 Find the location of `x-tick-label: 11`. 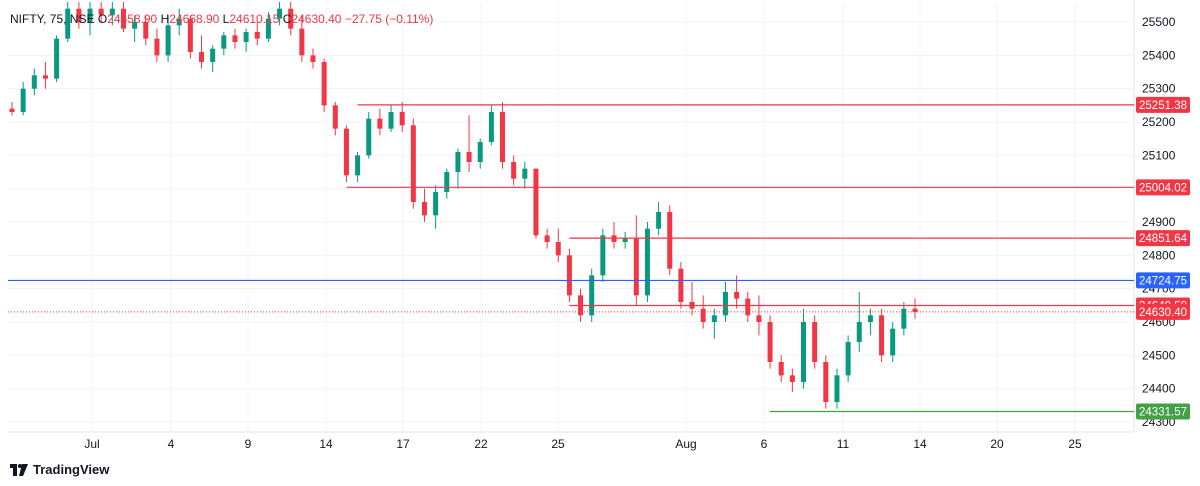

x-tick-label: 11 is located at coordinates (843, 444).